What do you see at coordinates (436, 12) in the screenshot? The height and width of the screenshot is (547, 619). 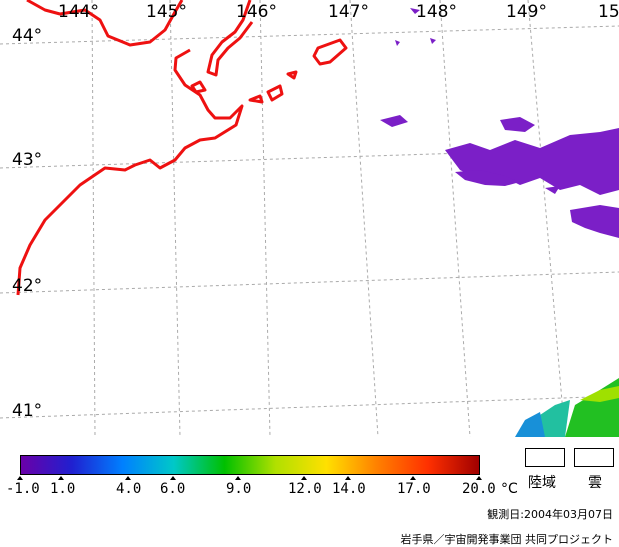 I see `lon-label-148: 148°` at bounding box center [436, 12].